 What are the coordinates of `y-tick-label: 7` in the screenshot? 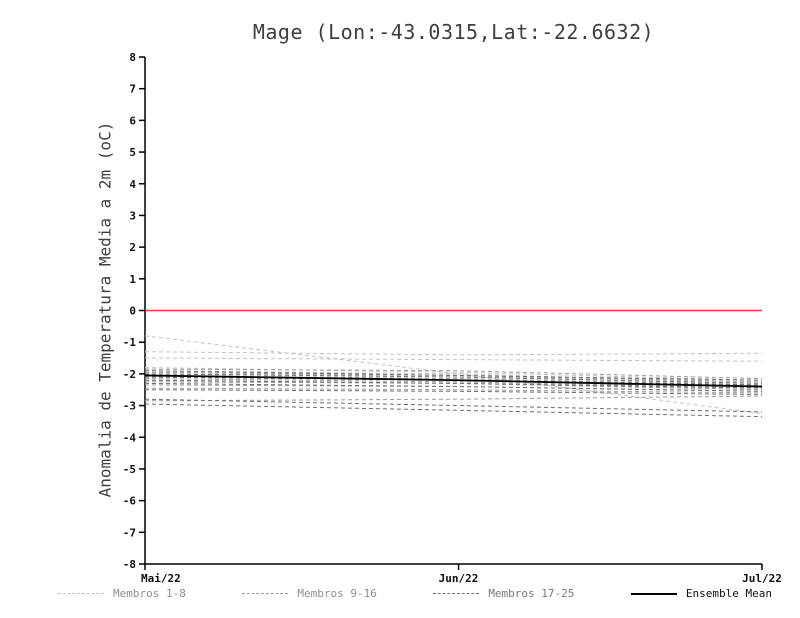 It's located at (132, 89).